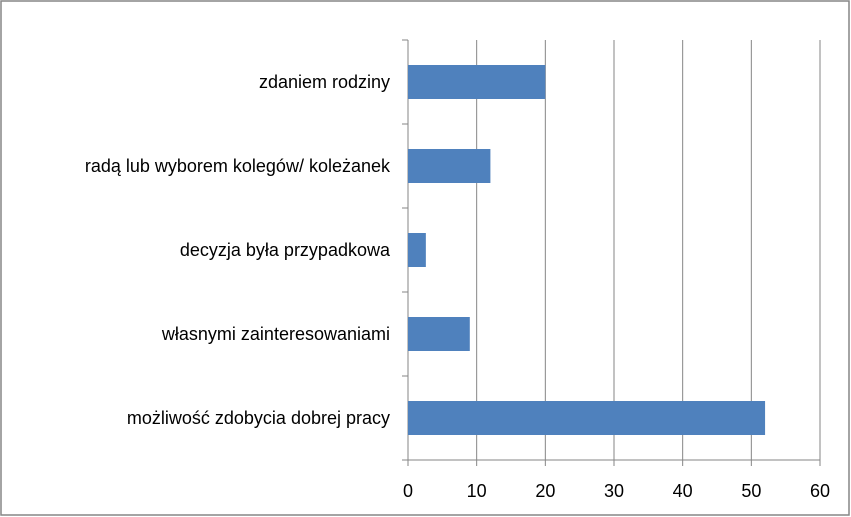 This screenshot has width=851, height=517. I want to click on y-tick-label-box: decyzja była przypadkowa, so click(200, 250).